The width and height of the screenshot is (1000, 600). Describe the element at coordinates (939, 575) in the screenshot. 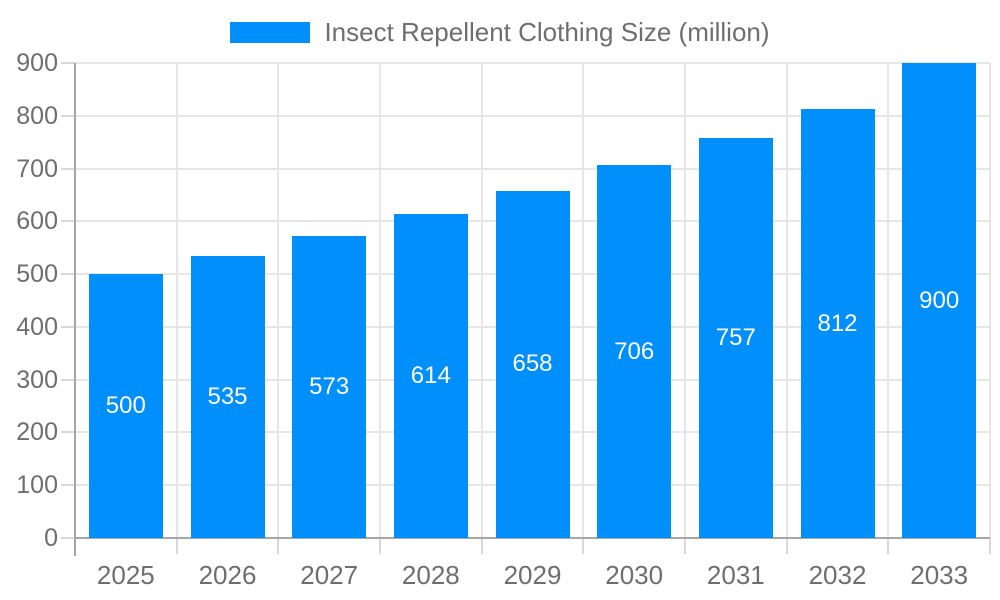

I see `x-tick-label: 2033` at that location.